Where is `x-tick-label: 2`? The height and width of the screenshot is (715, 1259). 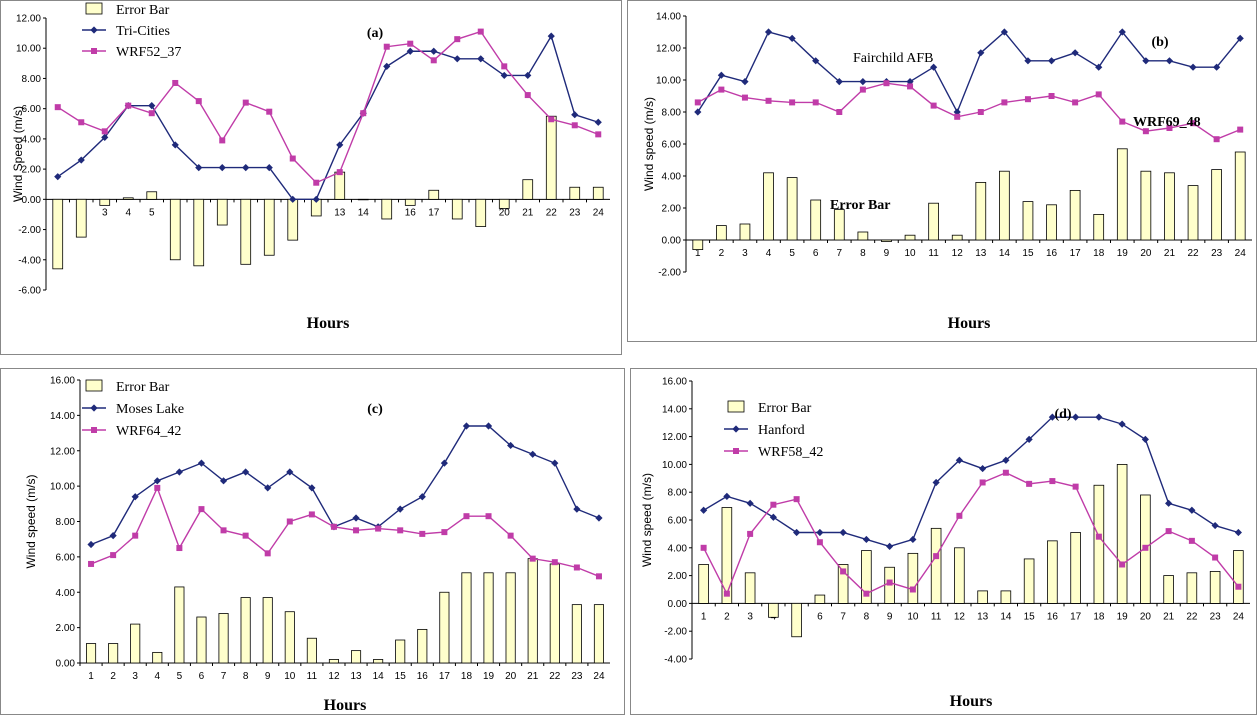 x-tick-label: 2 is located at coordinates (113, 676).